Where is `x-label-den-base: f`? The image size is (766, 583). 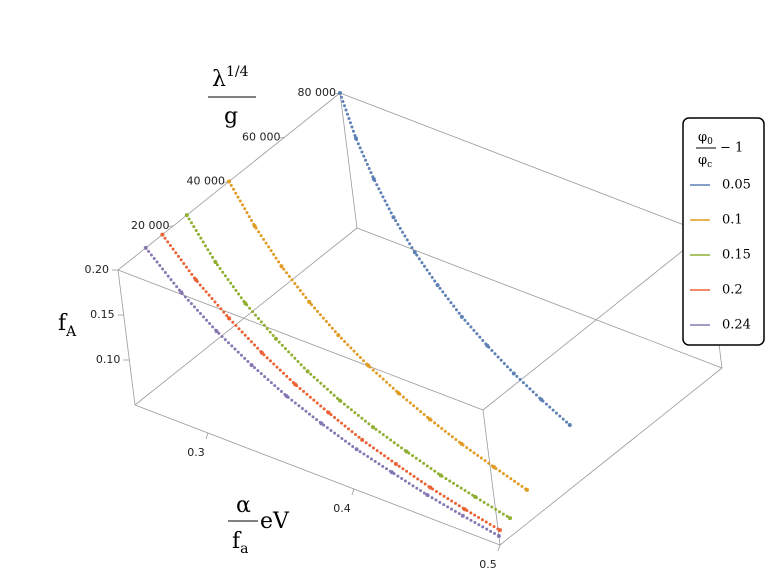
x-label-den-base: f is located at coordinates (237, 541).